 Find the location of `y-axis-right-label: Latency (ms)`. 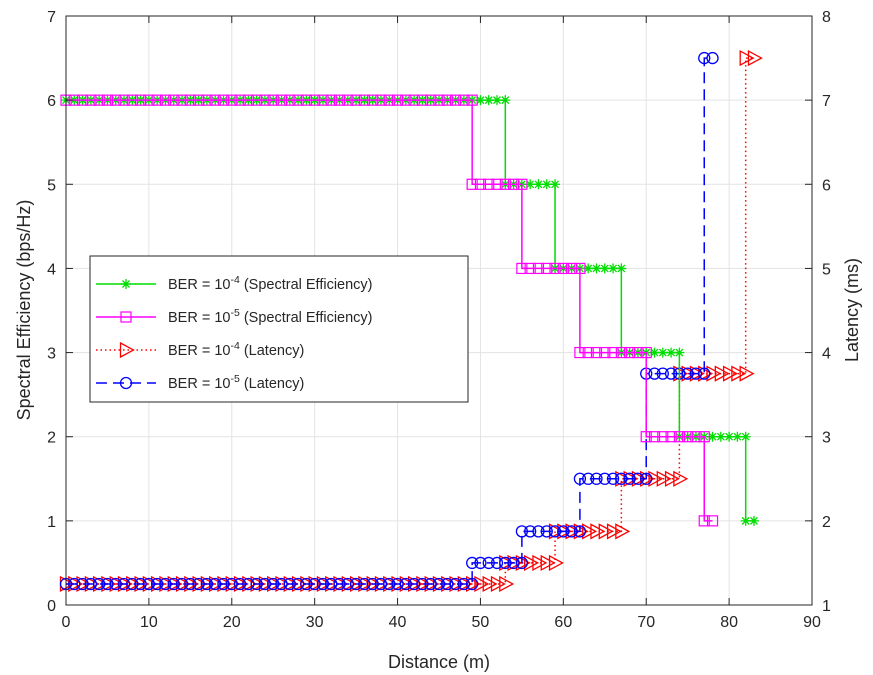

y-axis-right-label: Latency (ms) is located at coordinates (852, 310).